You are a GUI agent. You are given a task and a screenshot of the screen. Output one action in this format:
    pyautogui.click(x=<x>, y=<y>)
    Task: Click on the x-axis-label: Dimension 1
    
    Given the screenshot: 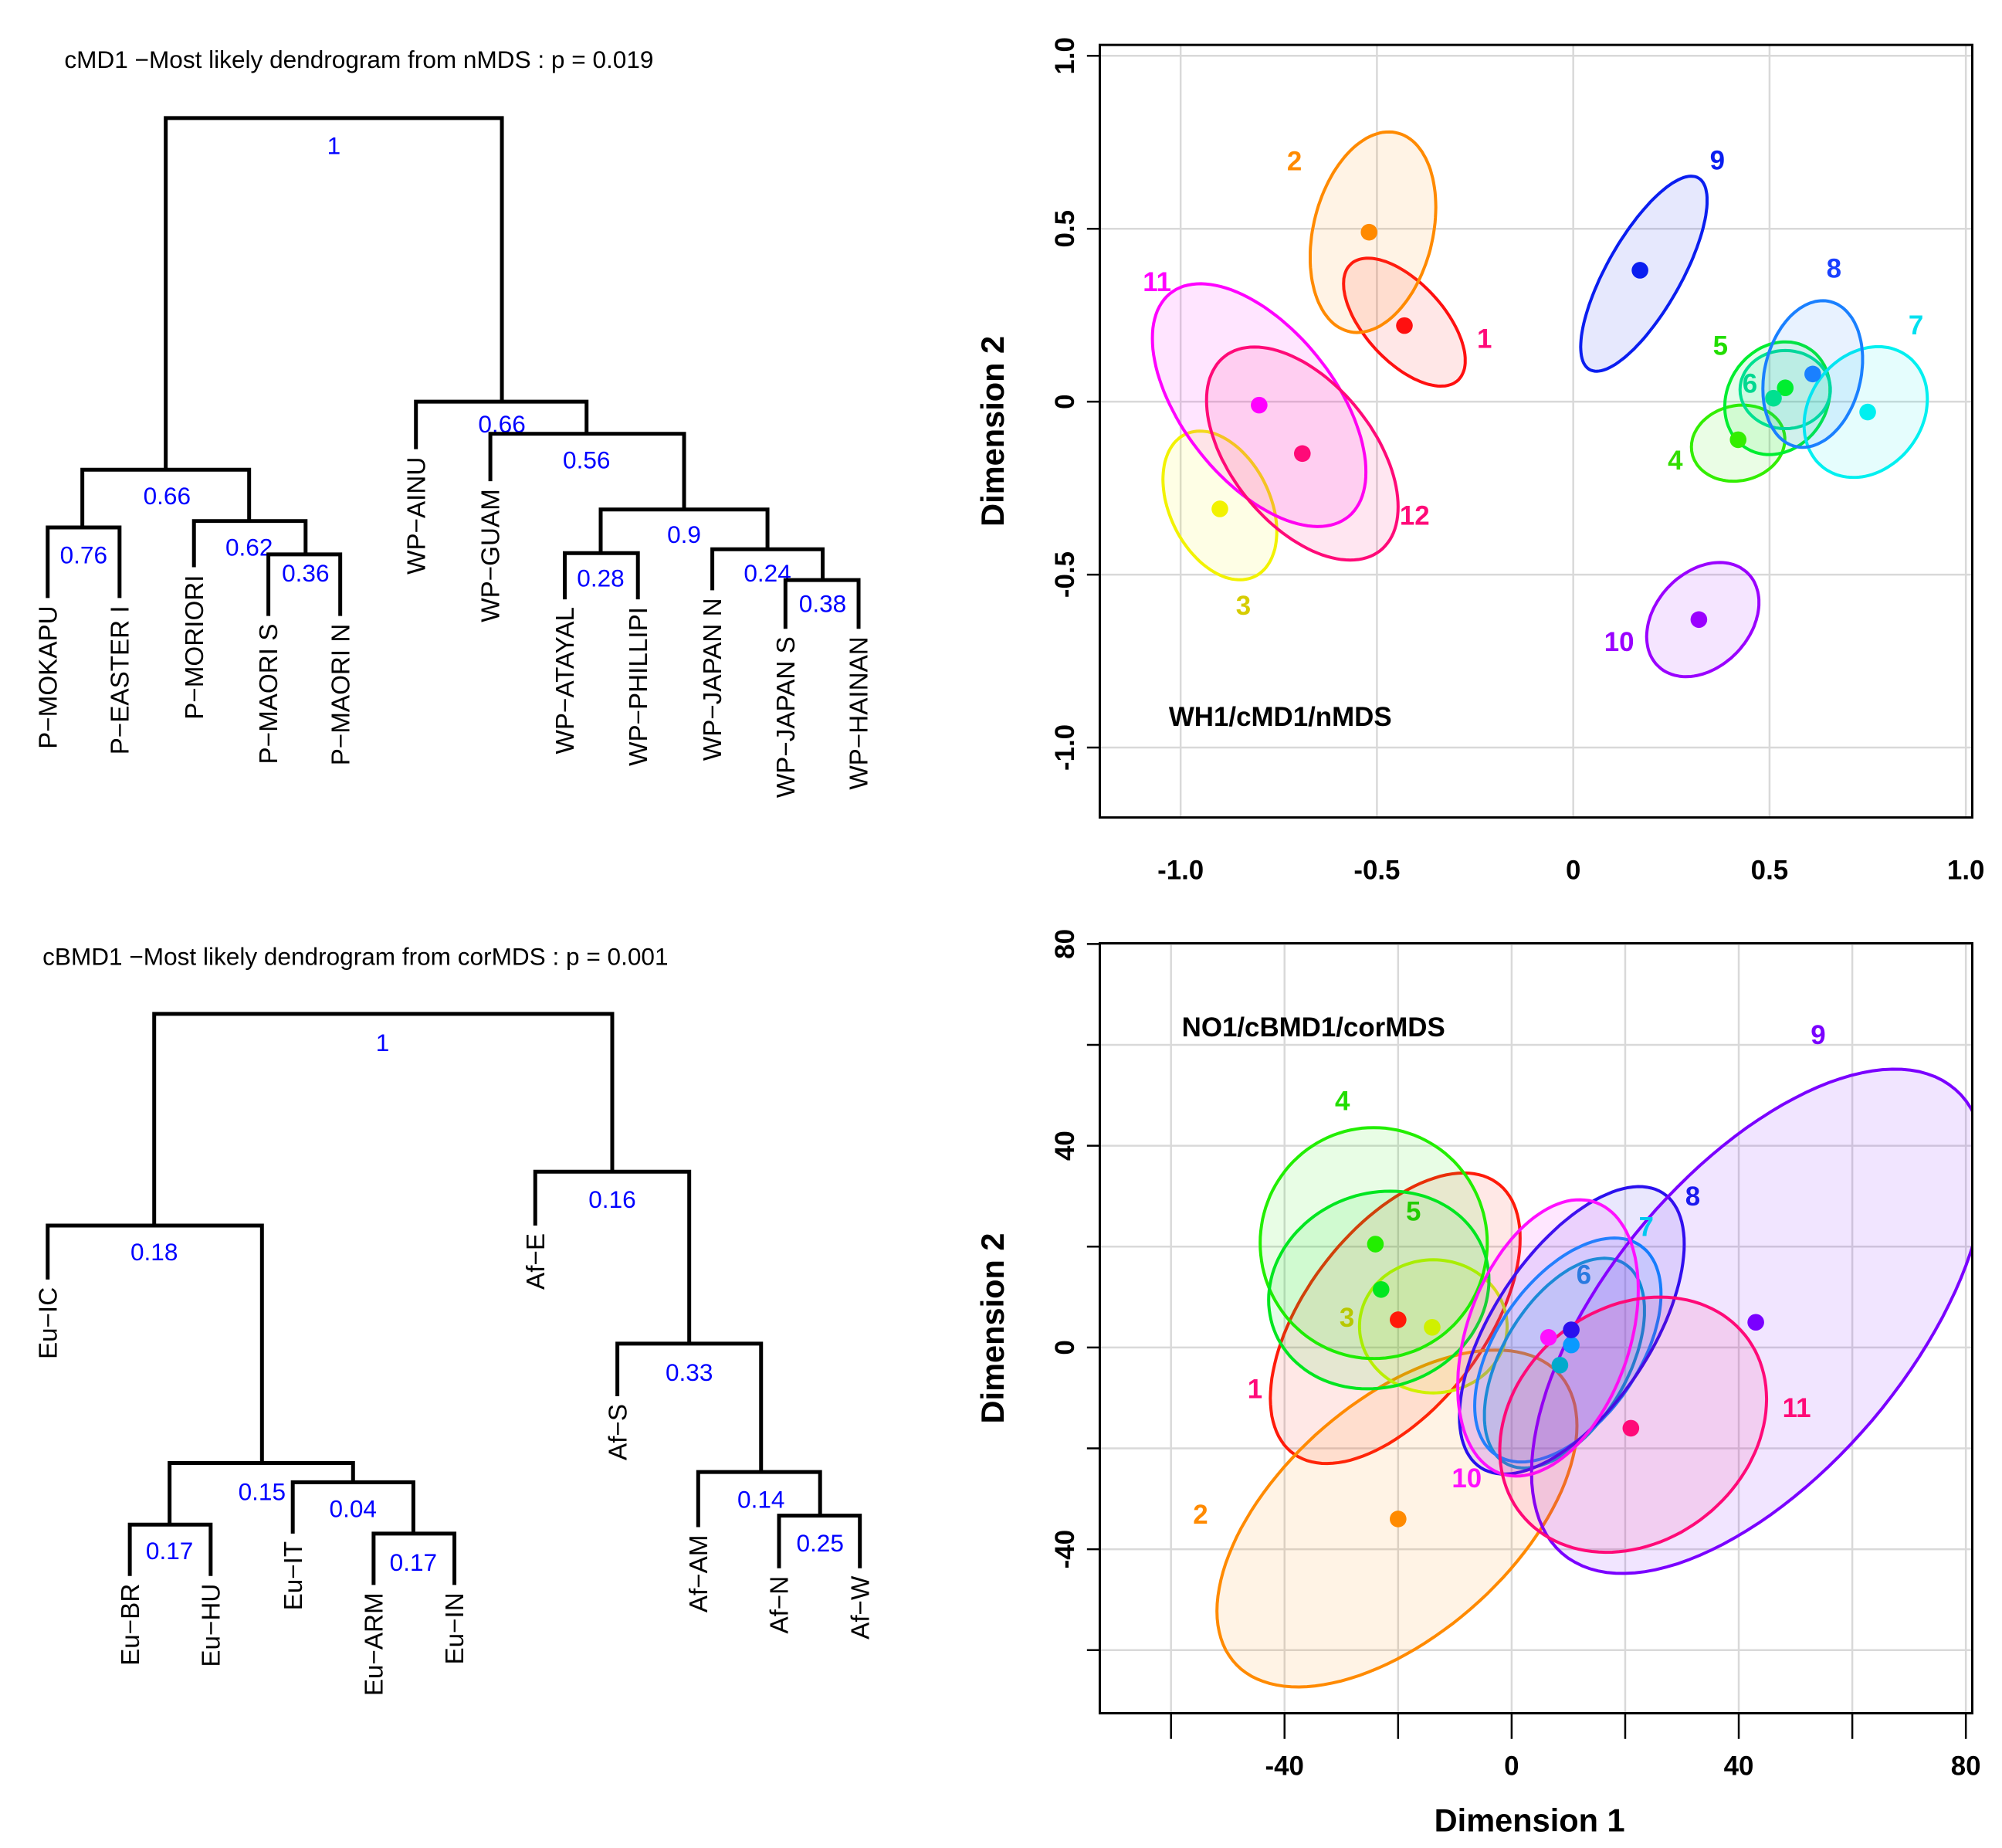 What is the action you would take?
    pyautogui.click(x=1530, y=1820)
    